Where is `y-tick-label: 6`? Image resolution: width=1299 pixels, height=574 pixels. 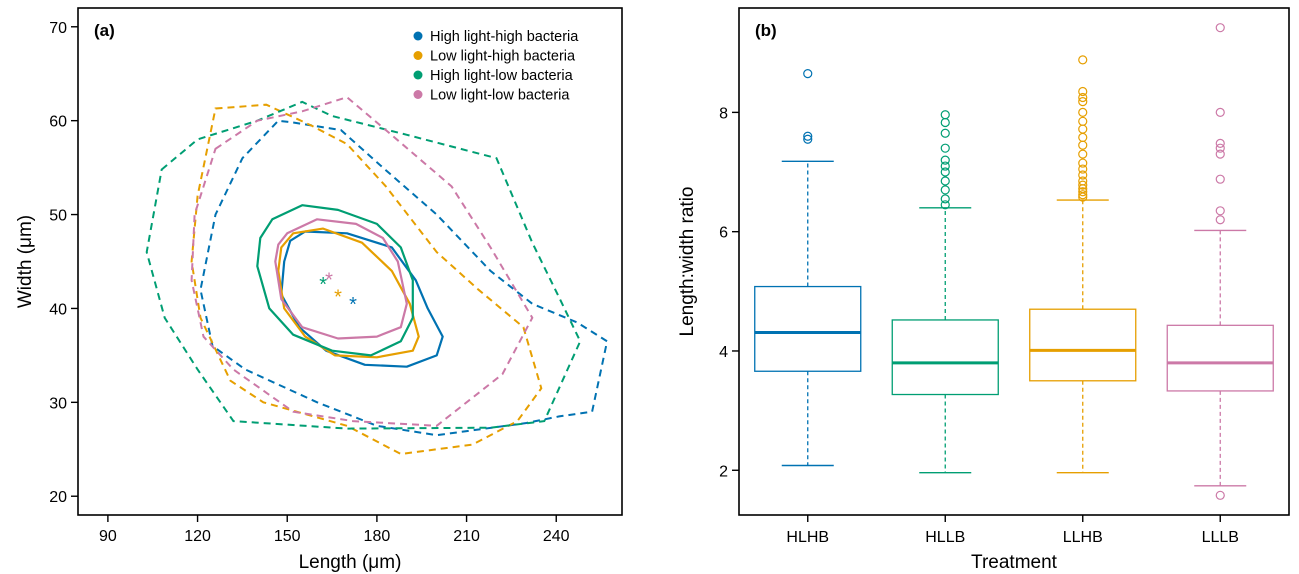
y-tick-label: 6 is located at coordinates (723, 233).